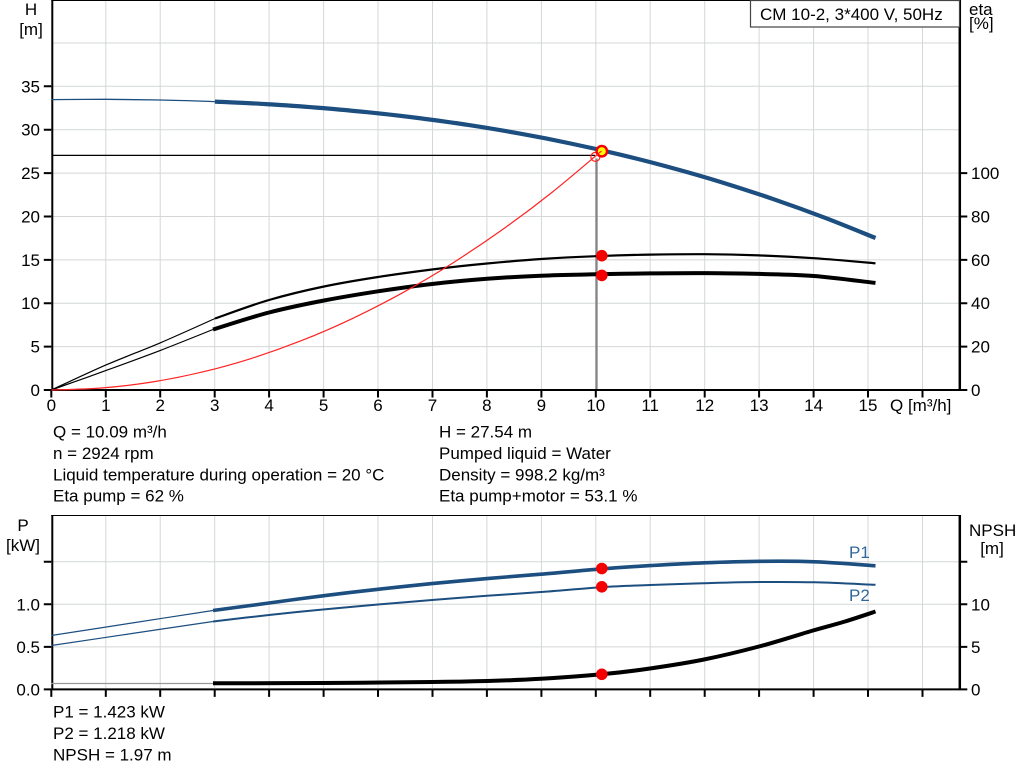  Describe the element at coordinates (109, 733) in the screenshot. I see `svg-text: P2 = 1.218 kW` at that location.